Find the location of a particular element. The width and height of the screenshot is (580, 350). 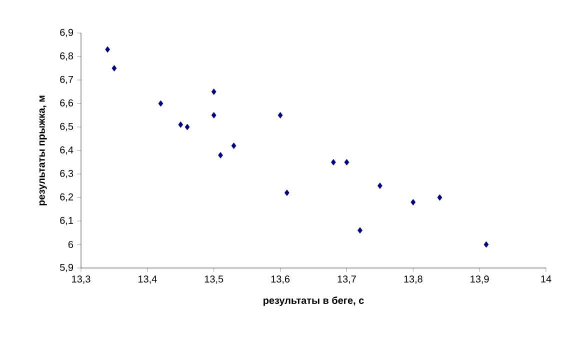

x-tick-label: 13,4 is located at coordinates (147, 280).